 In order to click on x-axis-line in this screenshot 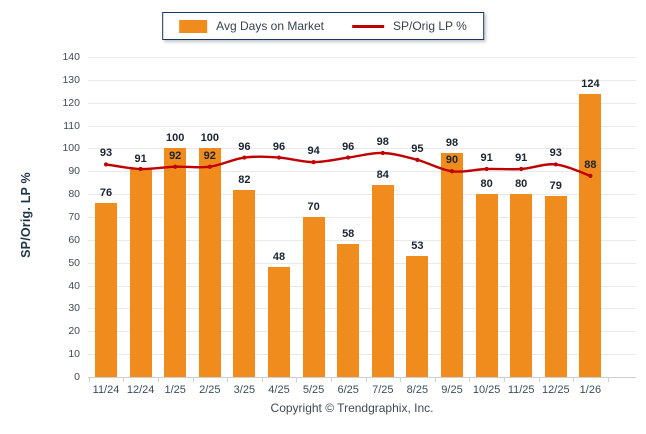, I will do `click(362, 377)`.